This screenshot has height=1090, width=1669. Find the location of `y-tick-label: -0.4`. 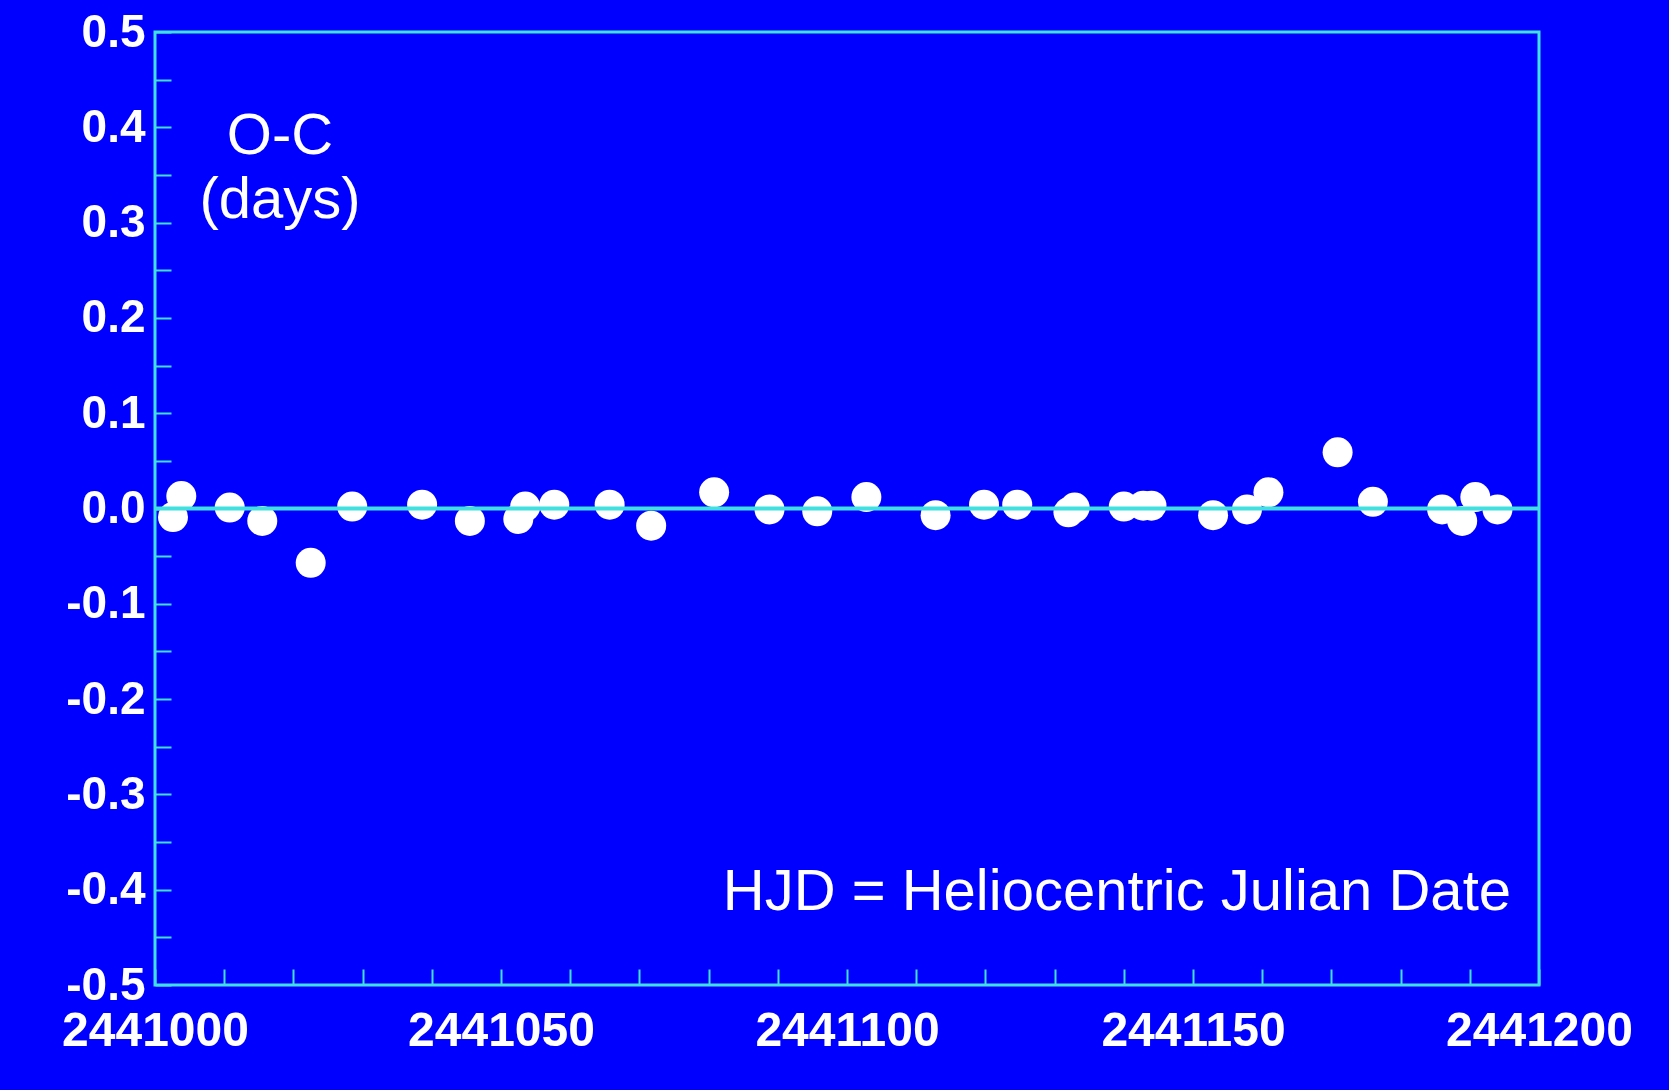

y-tick-label: -0.4 is located at coordinates (106, 888).